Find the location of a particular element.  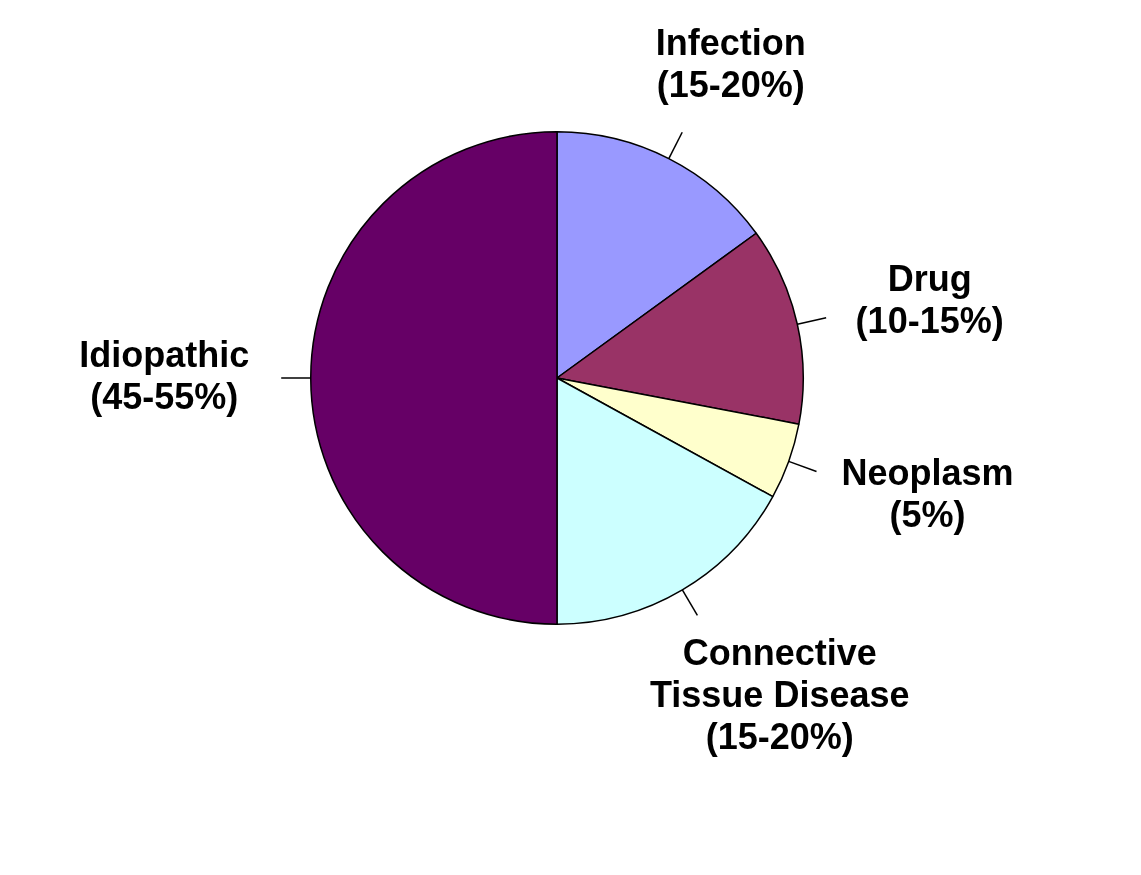

slice-label: Neoplasm (5%) is located at coordinates (927, 494).